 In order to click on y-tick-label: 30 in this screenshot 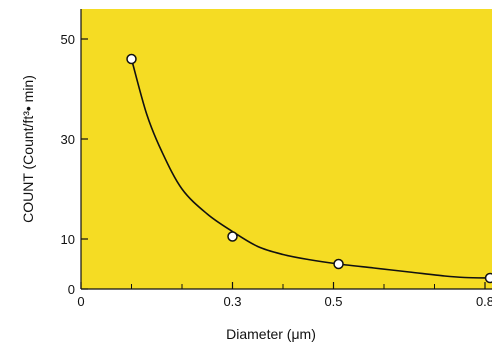, I will do `click(68, 139)`.